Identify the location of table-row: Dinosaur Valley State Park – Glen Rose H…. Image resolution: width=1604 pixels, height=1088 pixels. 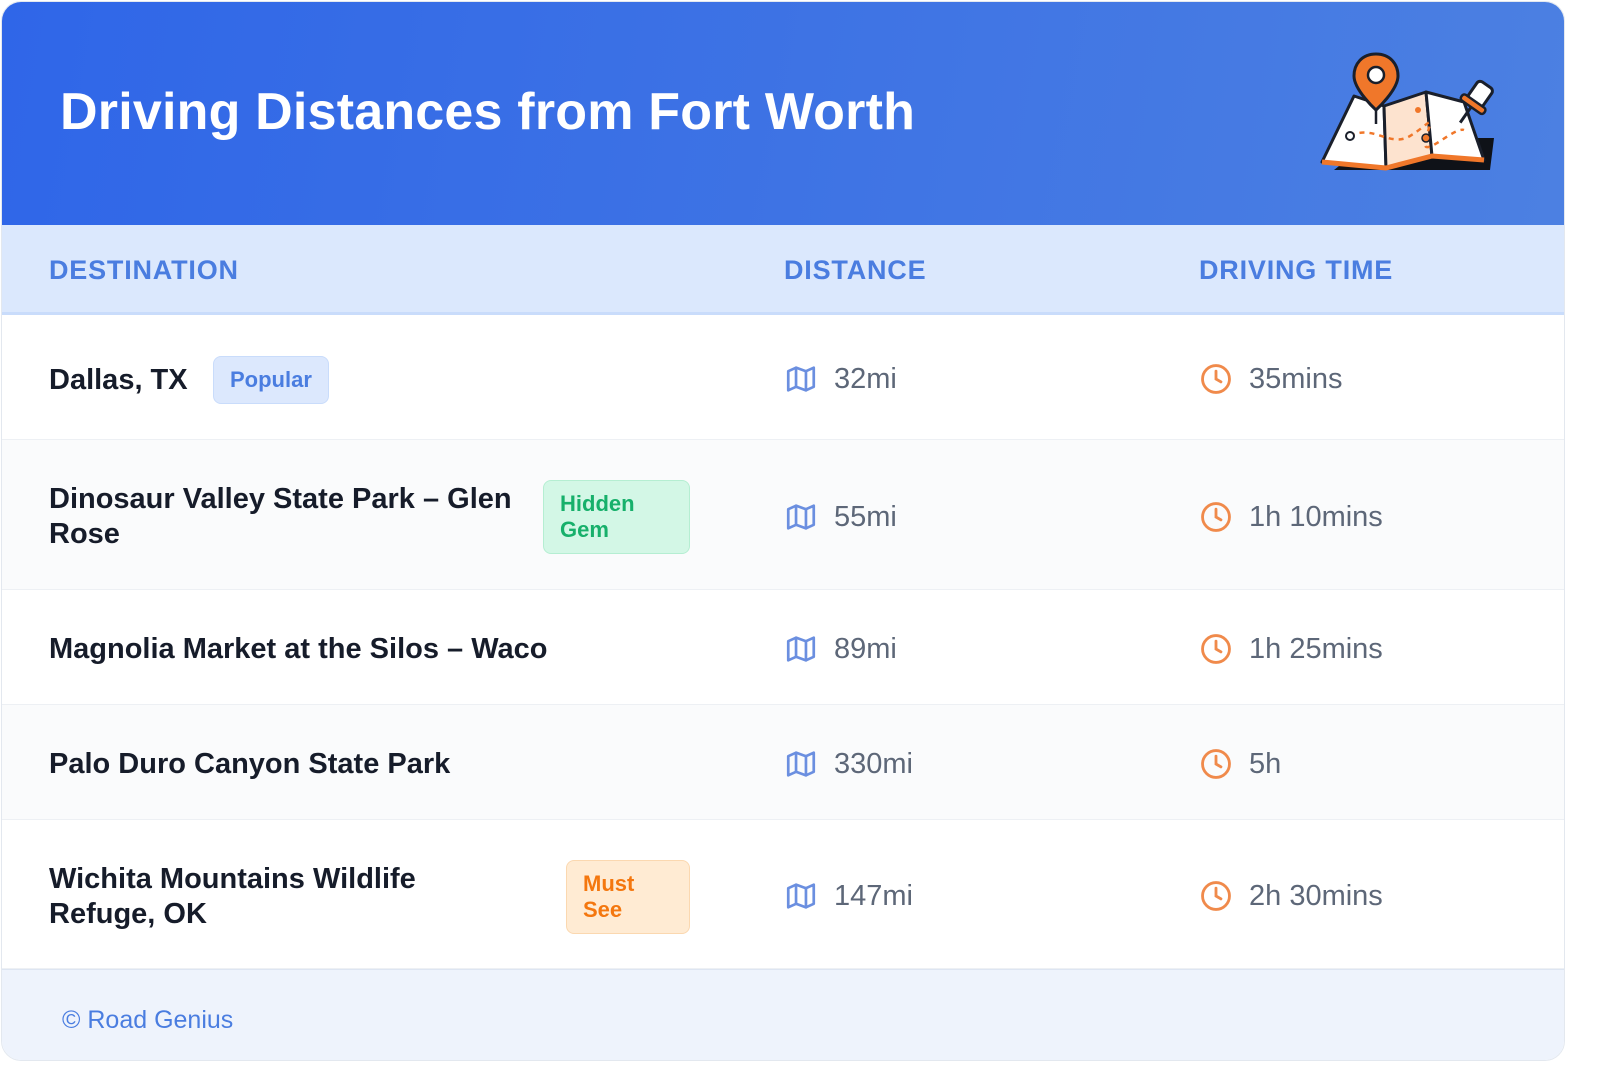
(783, 515).